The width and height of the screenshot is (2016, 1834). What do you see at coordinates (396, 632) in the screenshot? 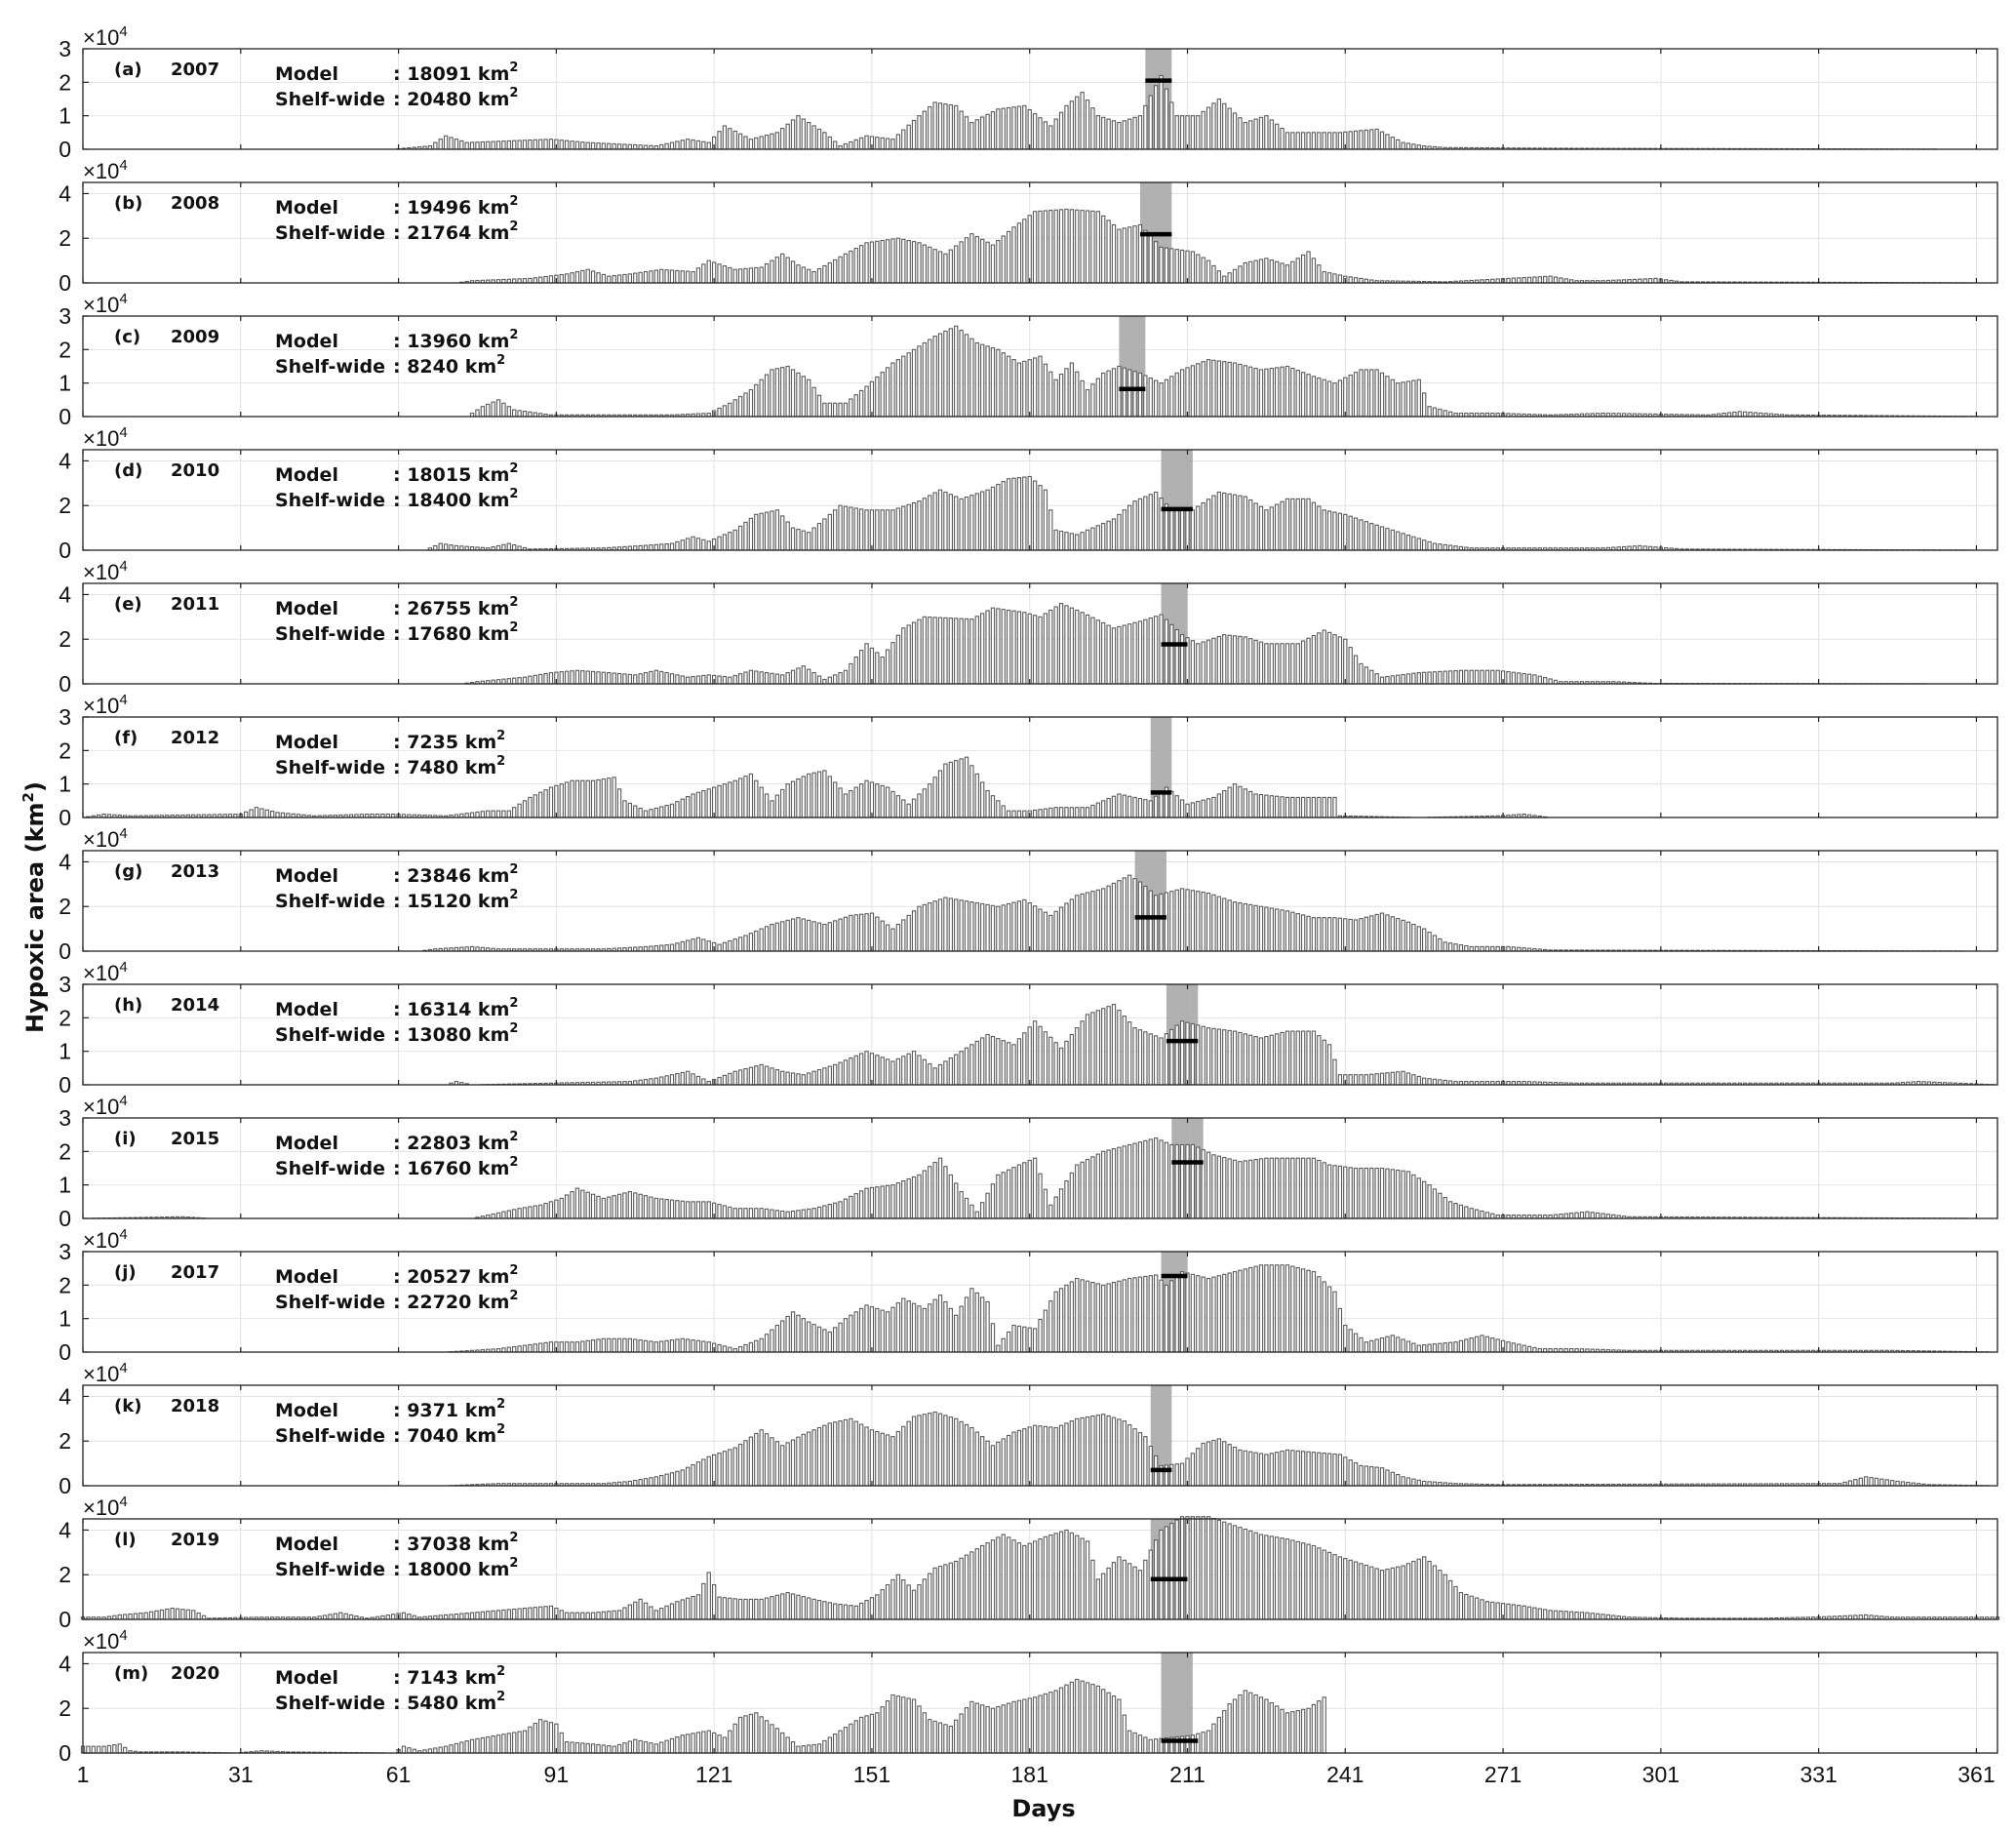
I see `shelf-wide-area: Shelf-wide: 17680 km2` at bounding box center [396, 632].